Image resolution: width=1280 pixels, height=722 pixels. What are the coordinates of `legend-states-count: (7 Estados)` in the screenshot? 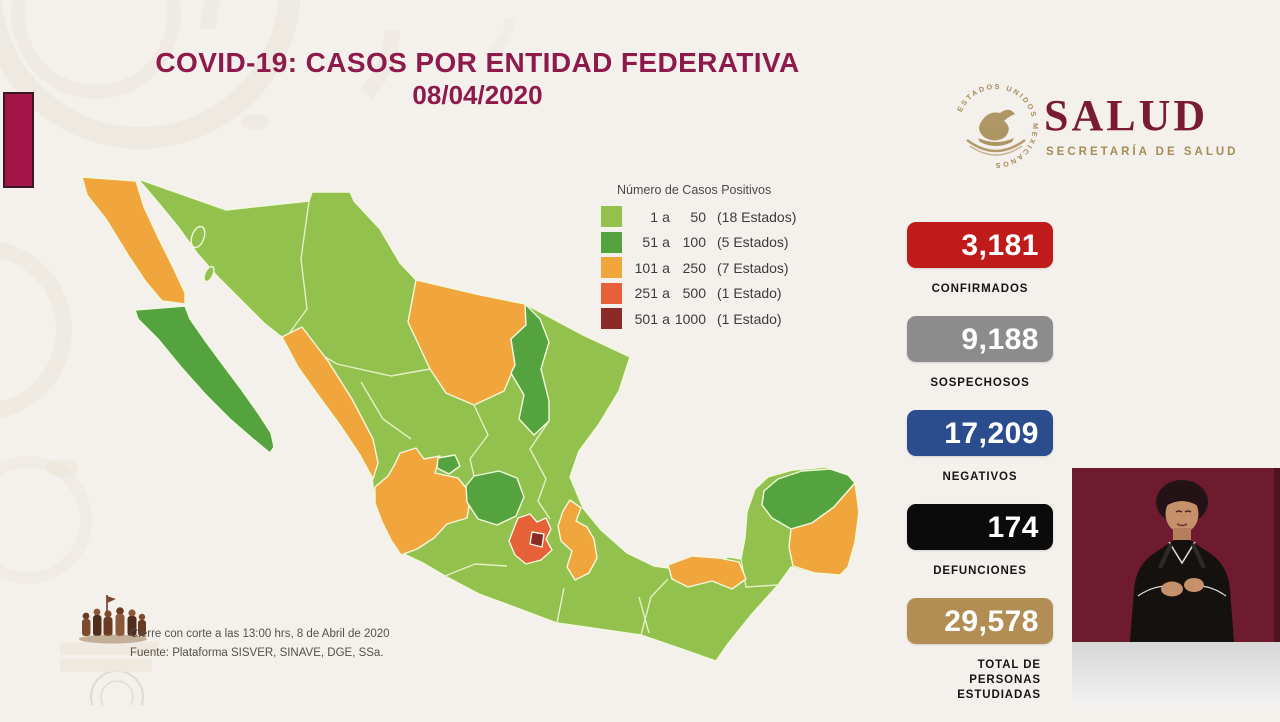 It's located at (753, 267).